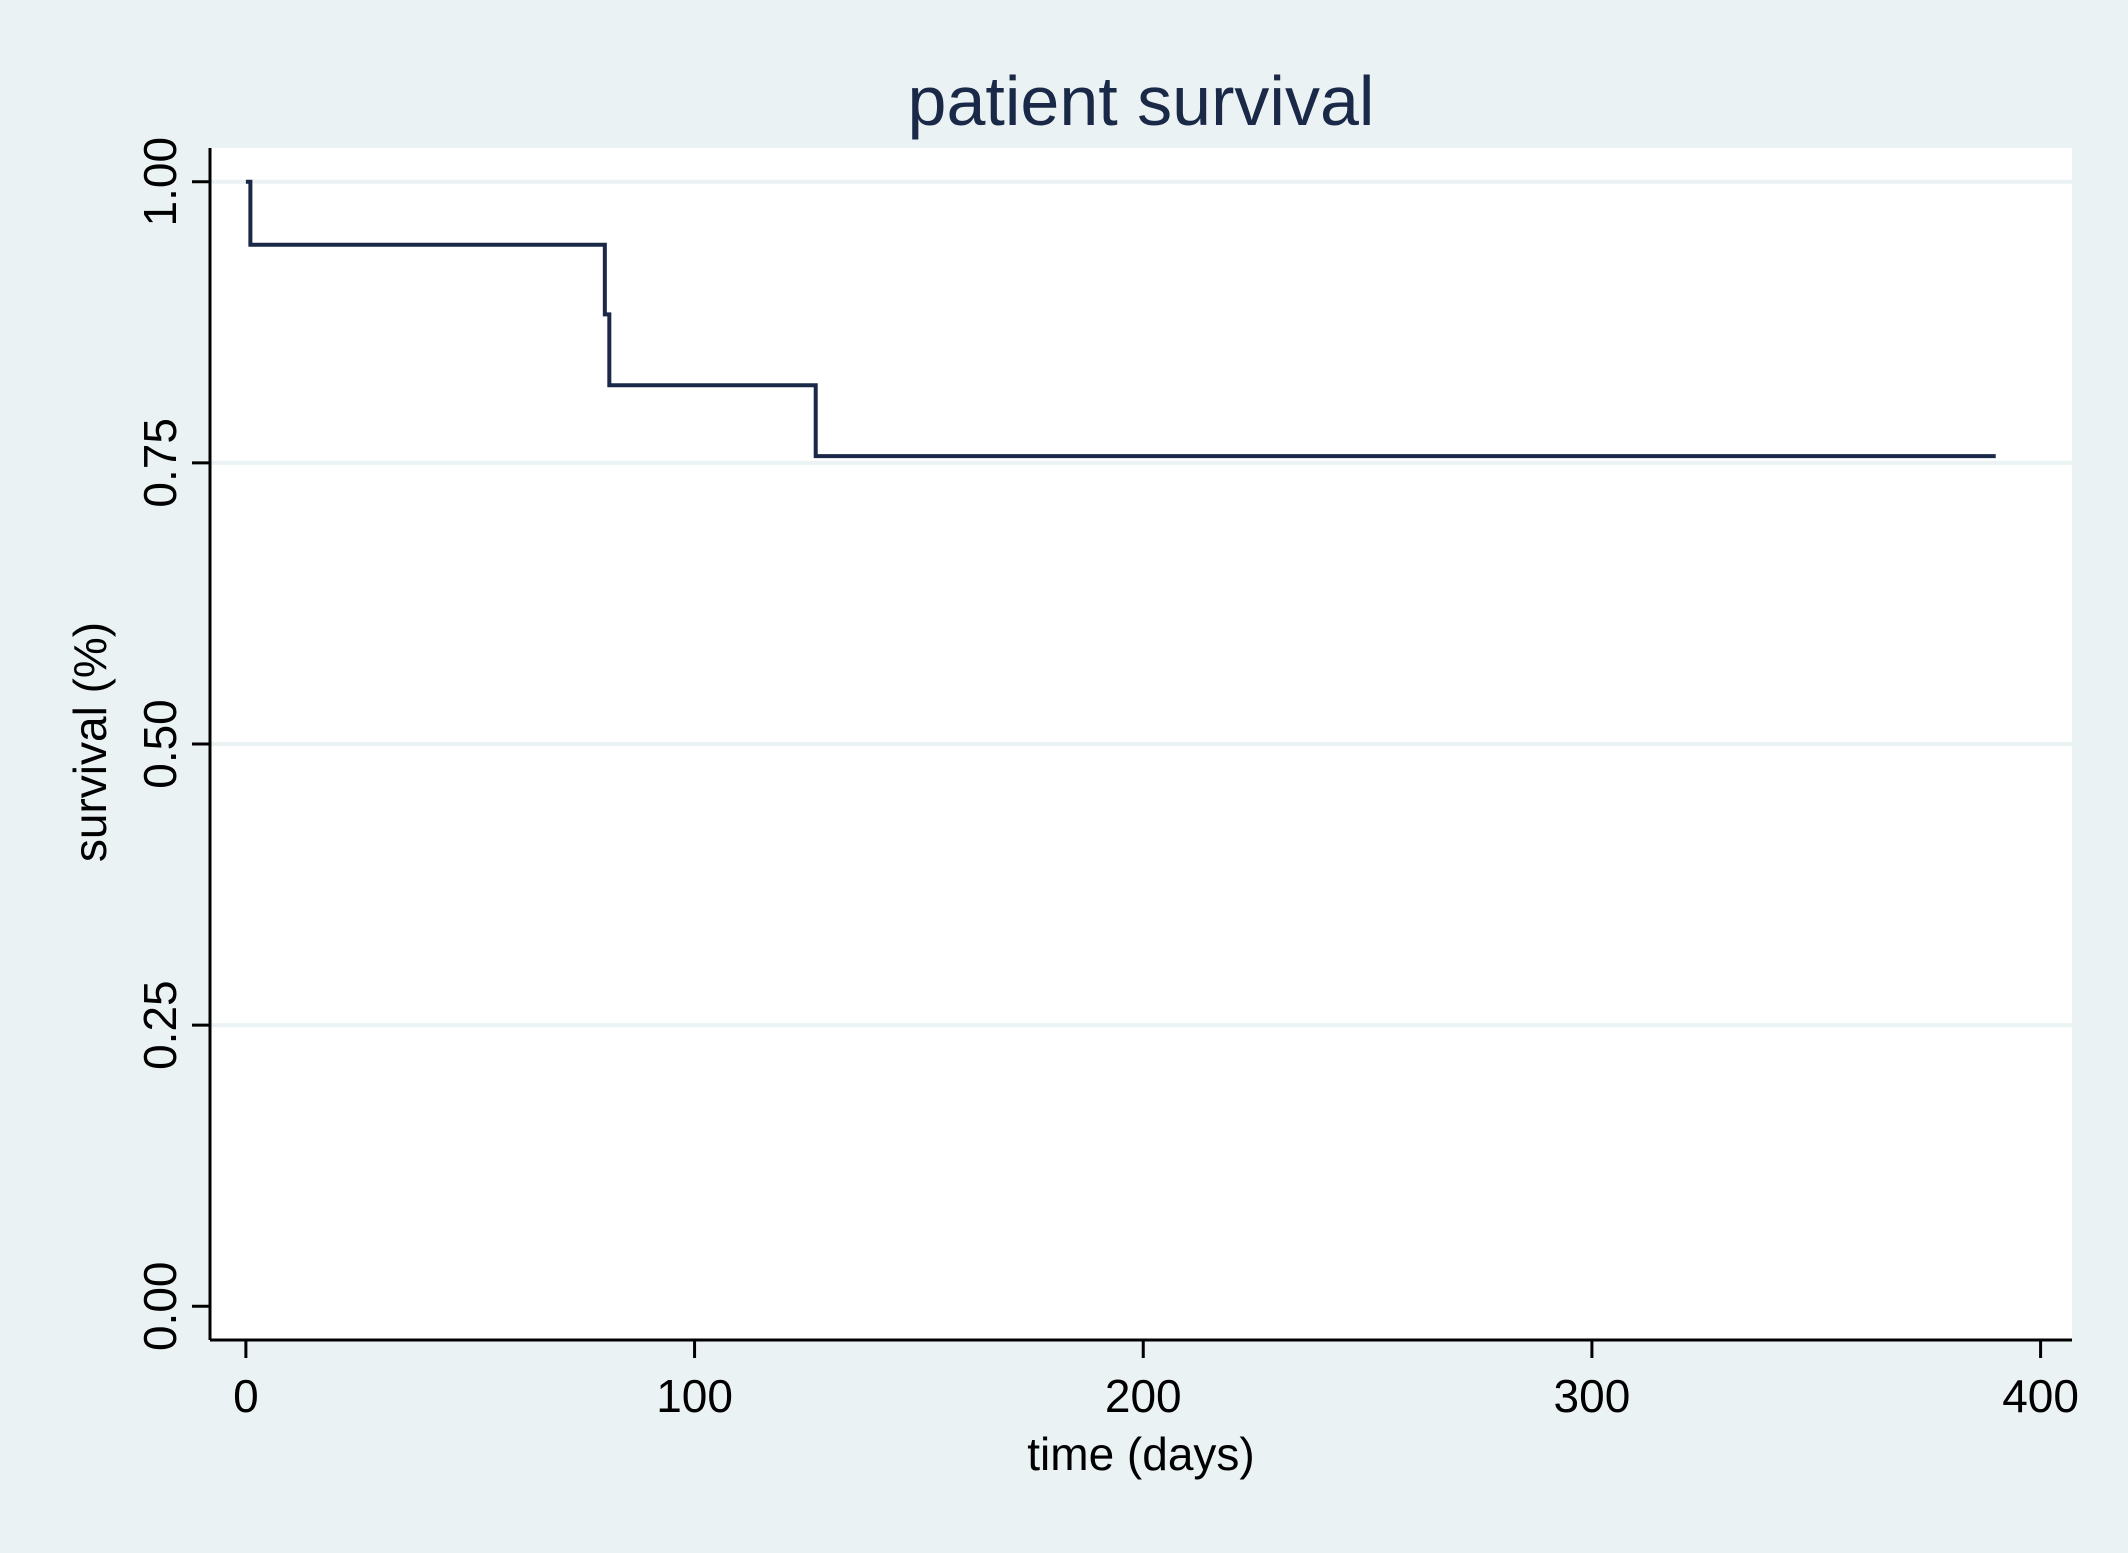 The image size is (2128, 1553). Describe the element at coordinates (246, 1396) in the screenshot. I see `x-tick-label: 0` at that location.